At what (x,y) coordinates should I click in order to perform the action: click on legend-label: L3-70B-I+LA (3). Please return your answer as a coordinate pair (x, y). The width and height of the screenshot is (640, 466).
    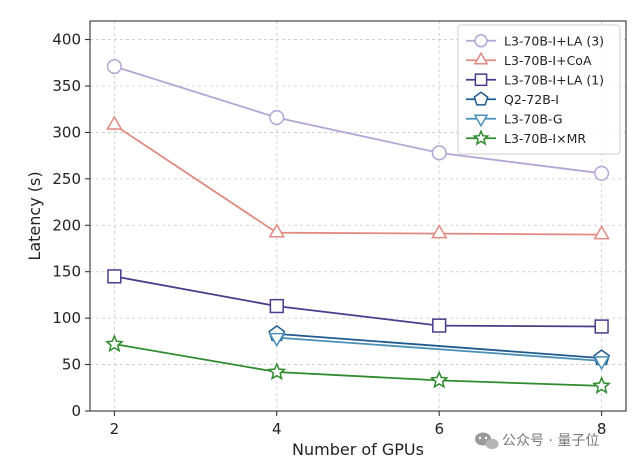
    Looking at the image, I should click on (554, 40).